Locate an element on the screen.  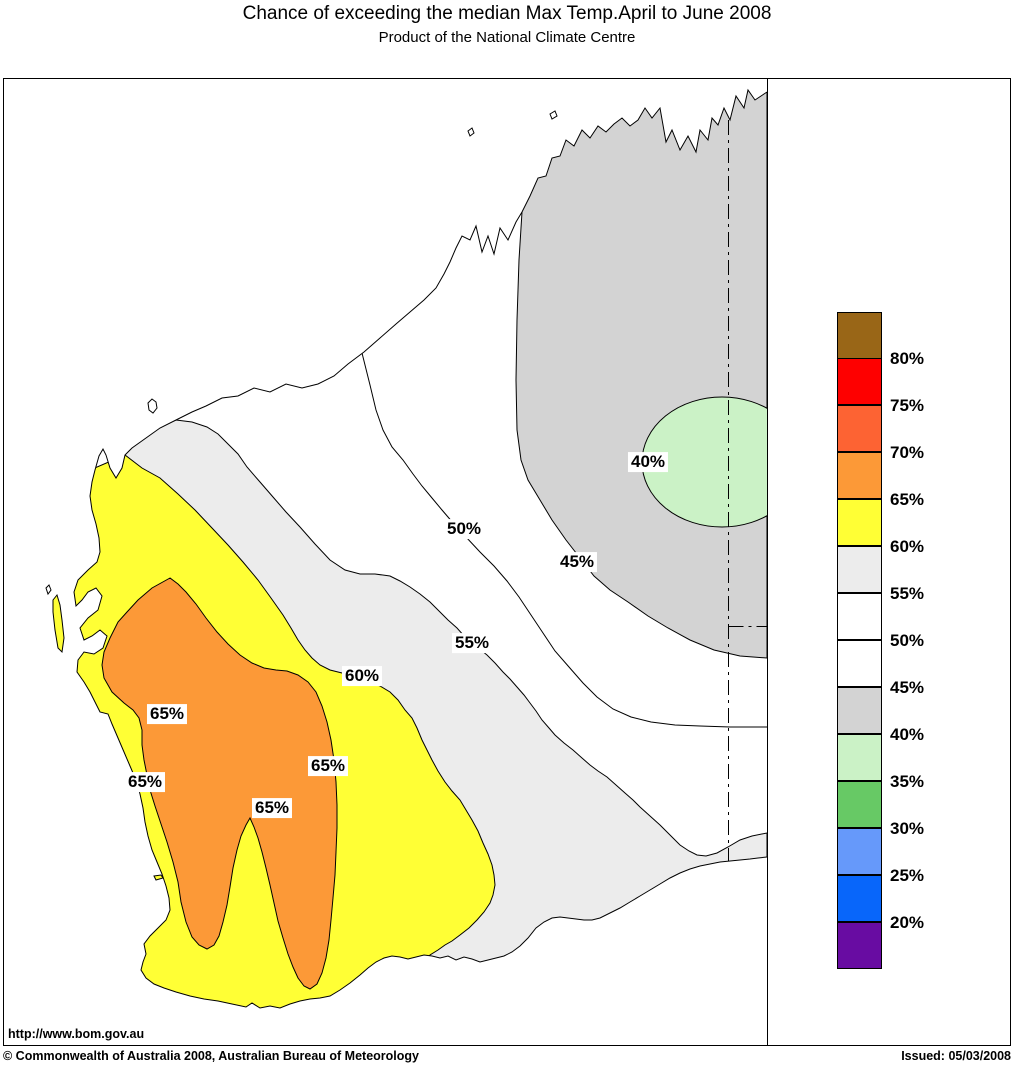
contour-label-55-3: 55% is located at coordinates (472, 643).